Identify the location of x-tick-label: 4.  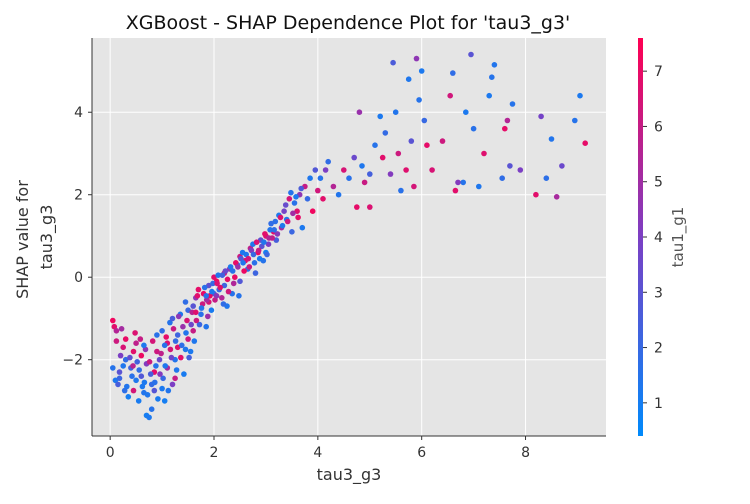
(317, 453).